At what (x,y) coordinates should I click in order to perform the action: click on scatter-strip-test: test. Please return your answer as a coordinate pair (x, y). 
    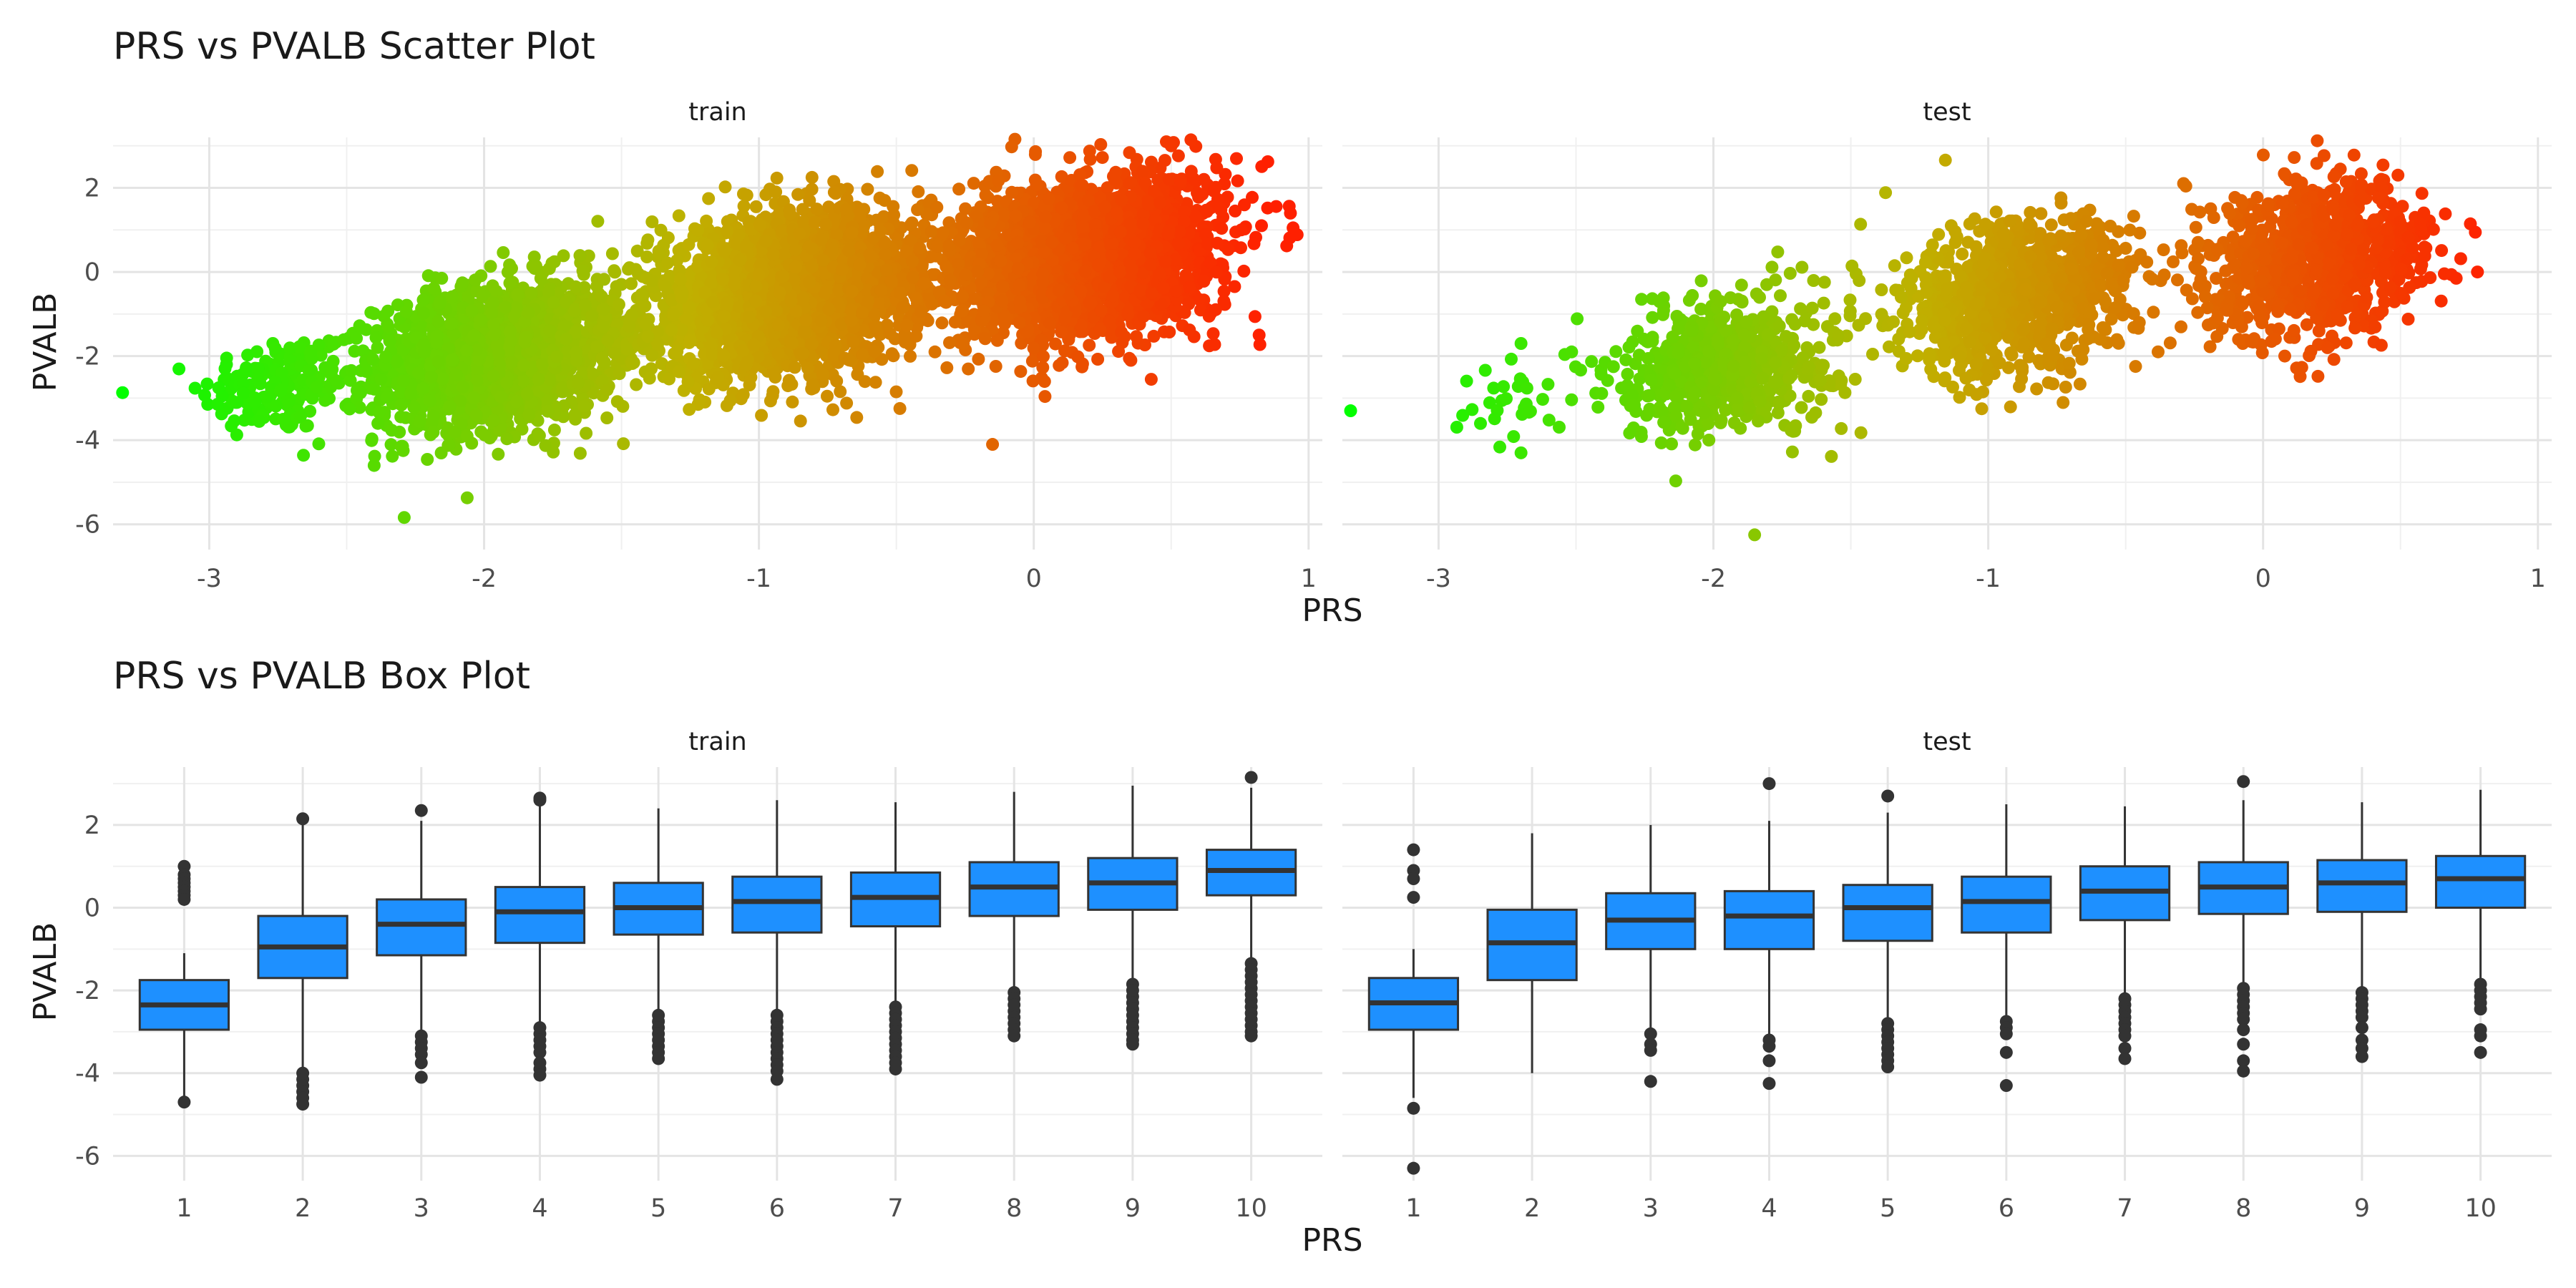
    Looking at the image, I should click on (1947, 112).